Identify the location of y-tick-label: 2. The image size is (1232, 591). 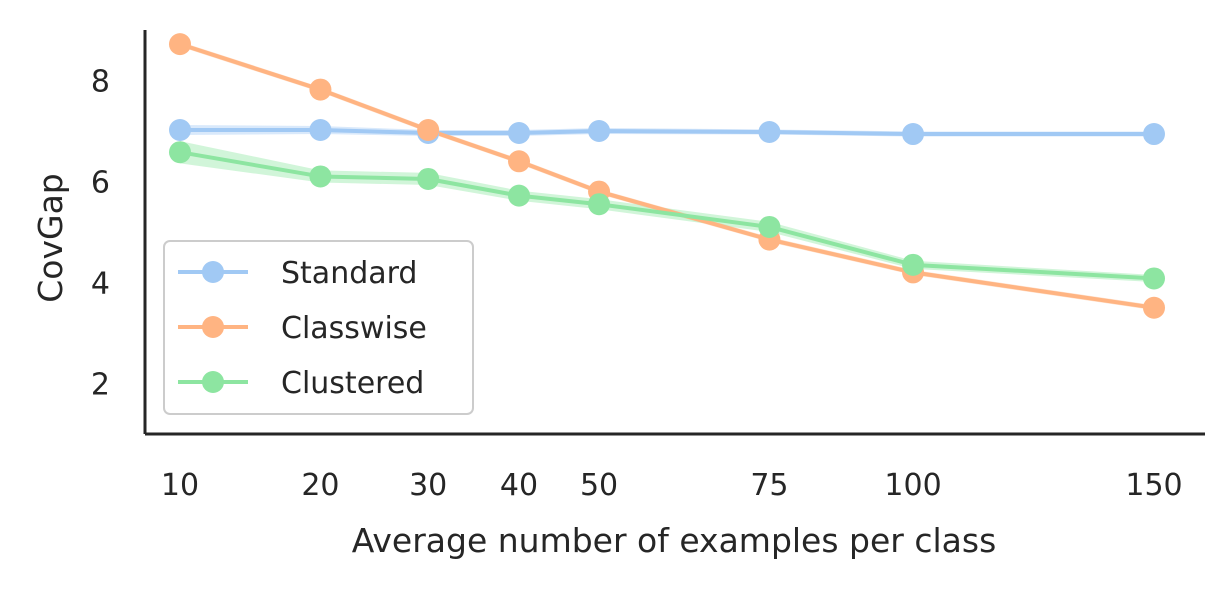
(100, 385).